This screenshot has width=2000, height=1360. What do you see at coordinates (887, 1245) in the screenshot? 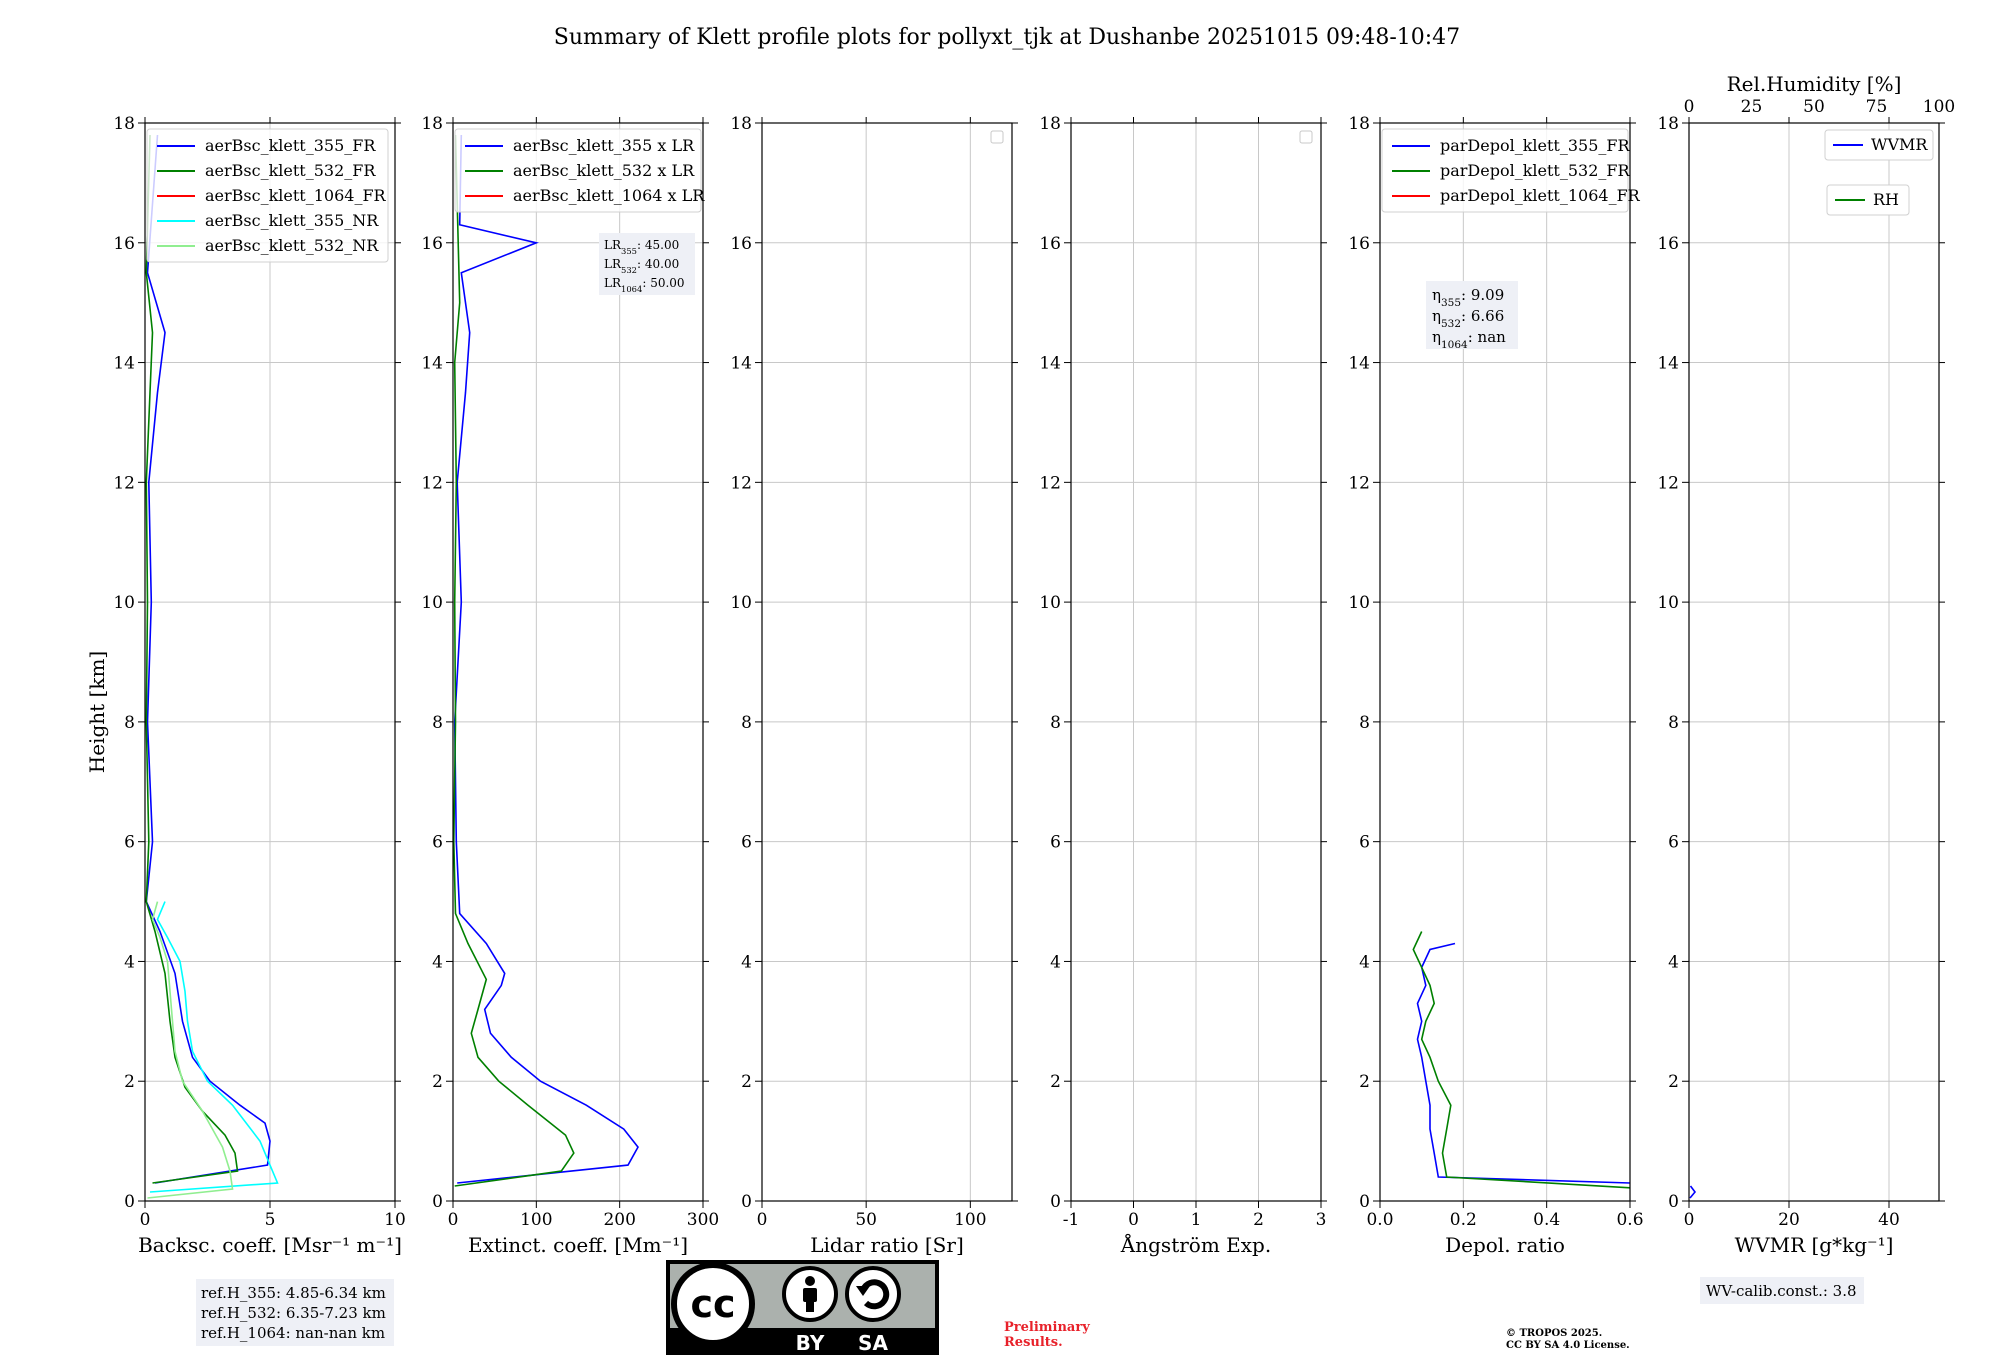
I see `x-axis-label: Lidar ratio [Sr]` at bounding box center [887, 1245].